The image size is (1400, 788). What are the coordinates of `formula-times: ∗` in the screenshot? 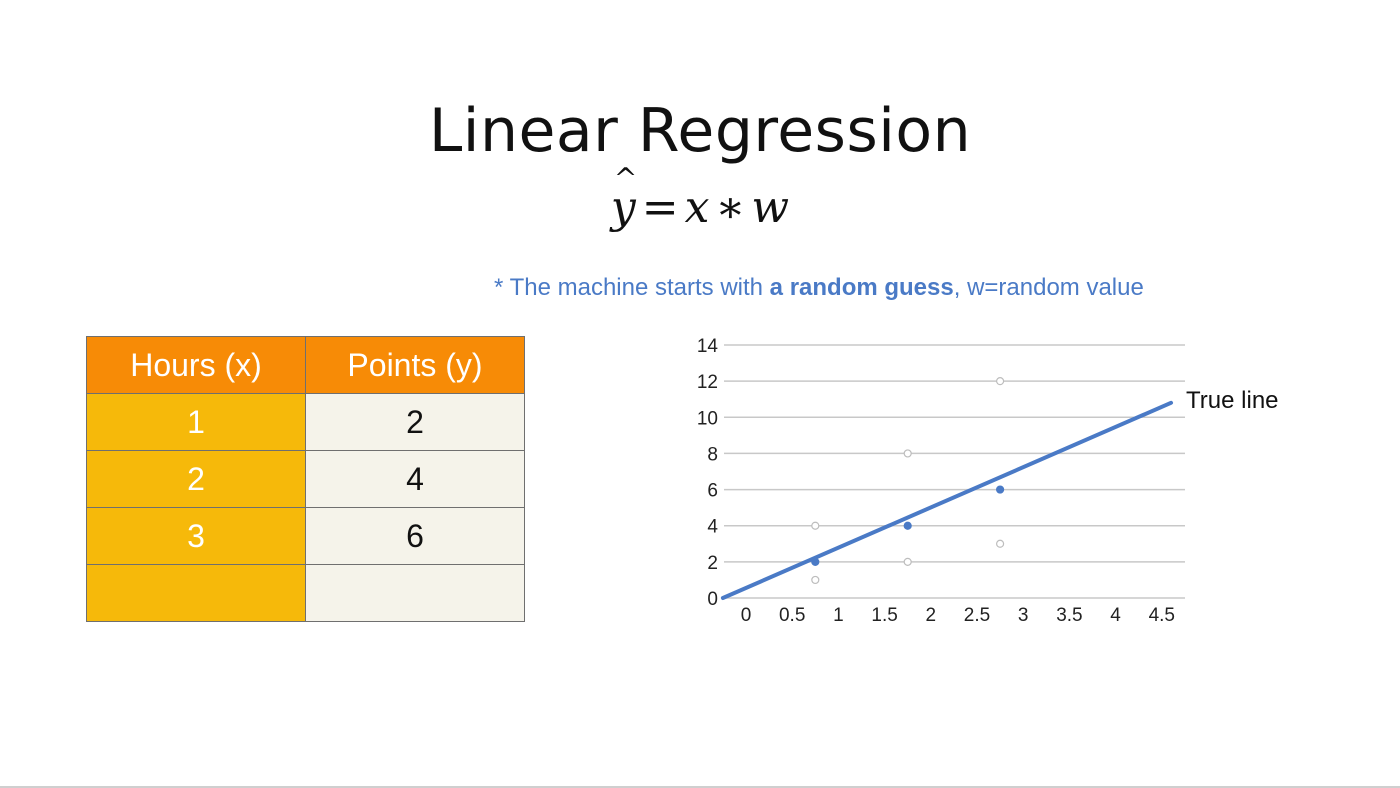 It's located at (730, 207).